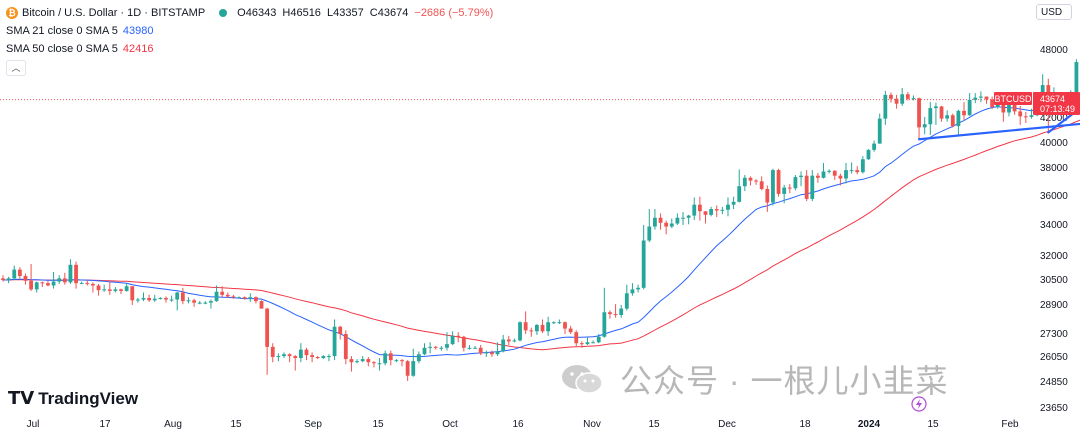  What do you see at coordinates (251, 31) in the screenshot?
I see `legend-sma21-row: SMA 21 close 0 SMA 5 43980` at bounding box center [251, 31].